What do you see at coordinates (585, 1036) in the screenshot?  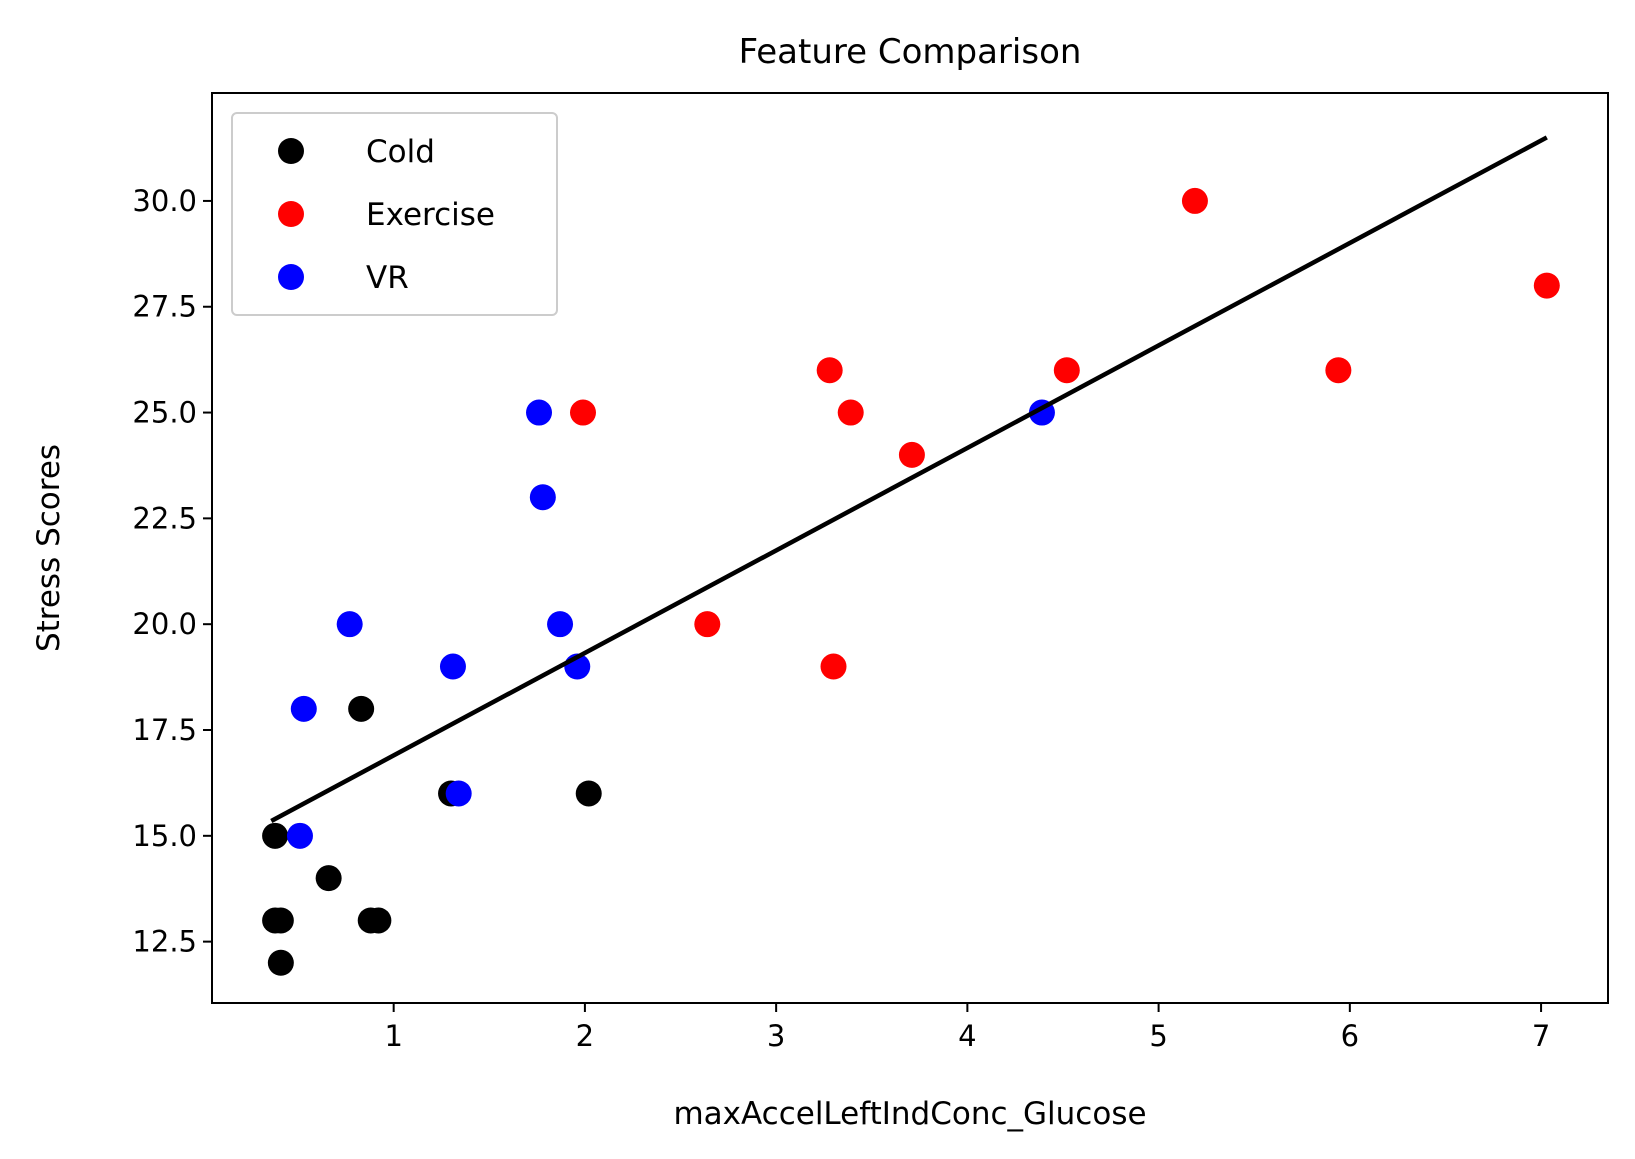 I see `x-tick-label: 2` at bounding box center [585, 1036].